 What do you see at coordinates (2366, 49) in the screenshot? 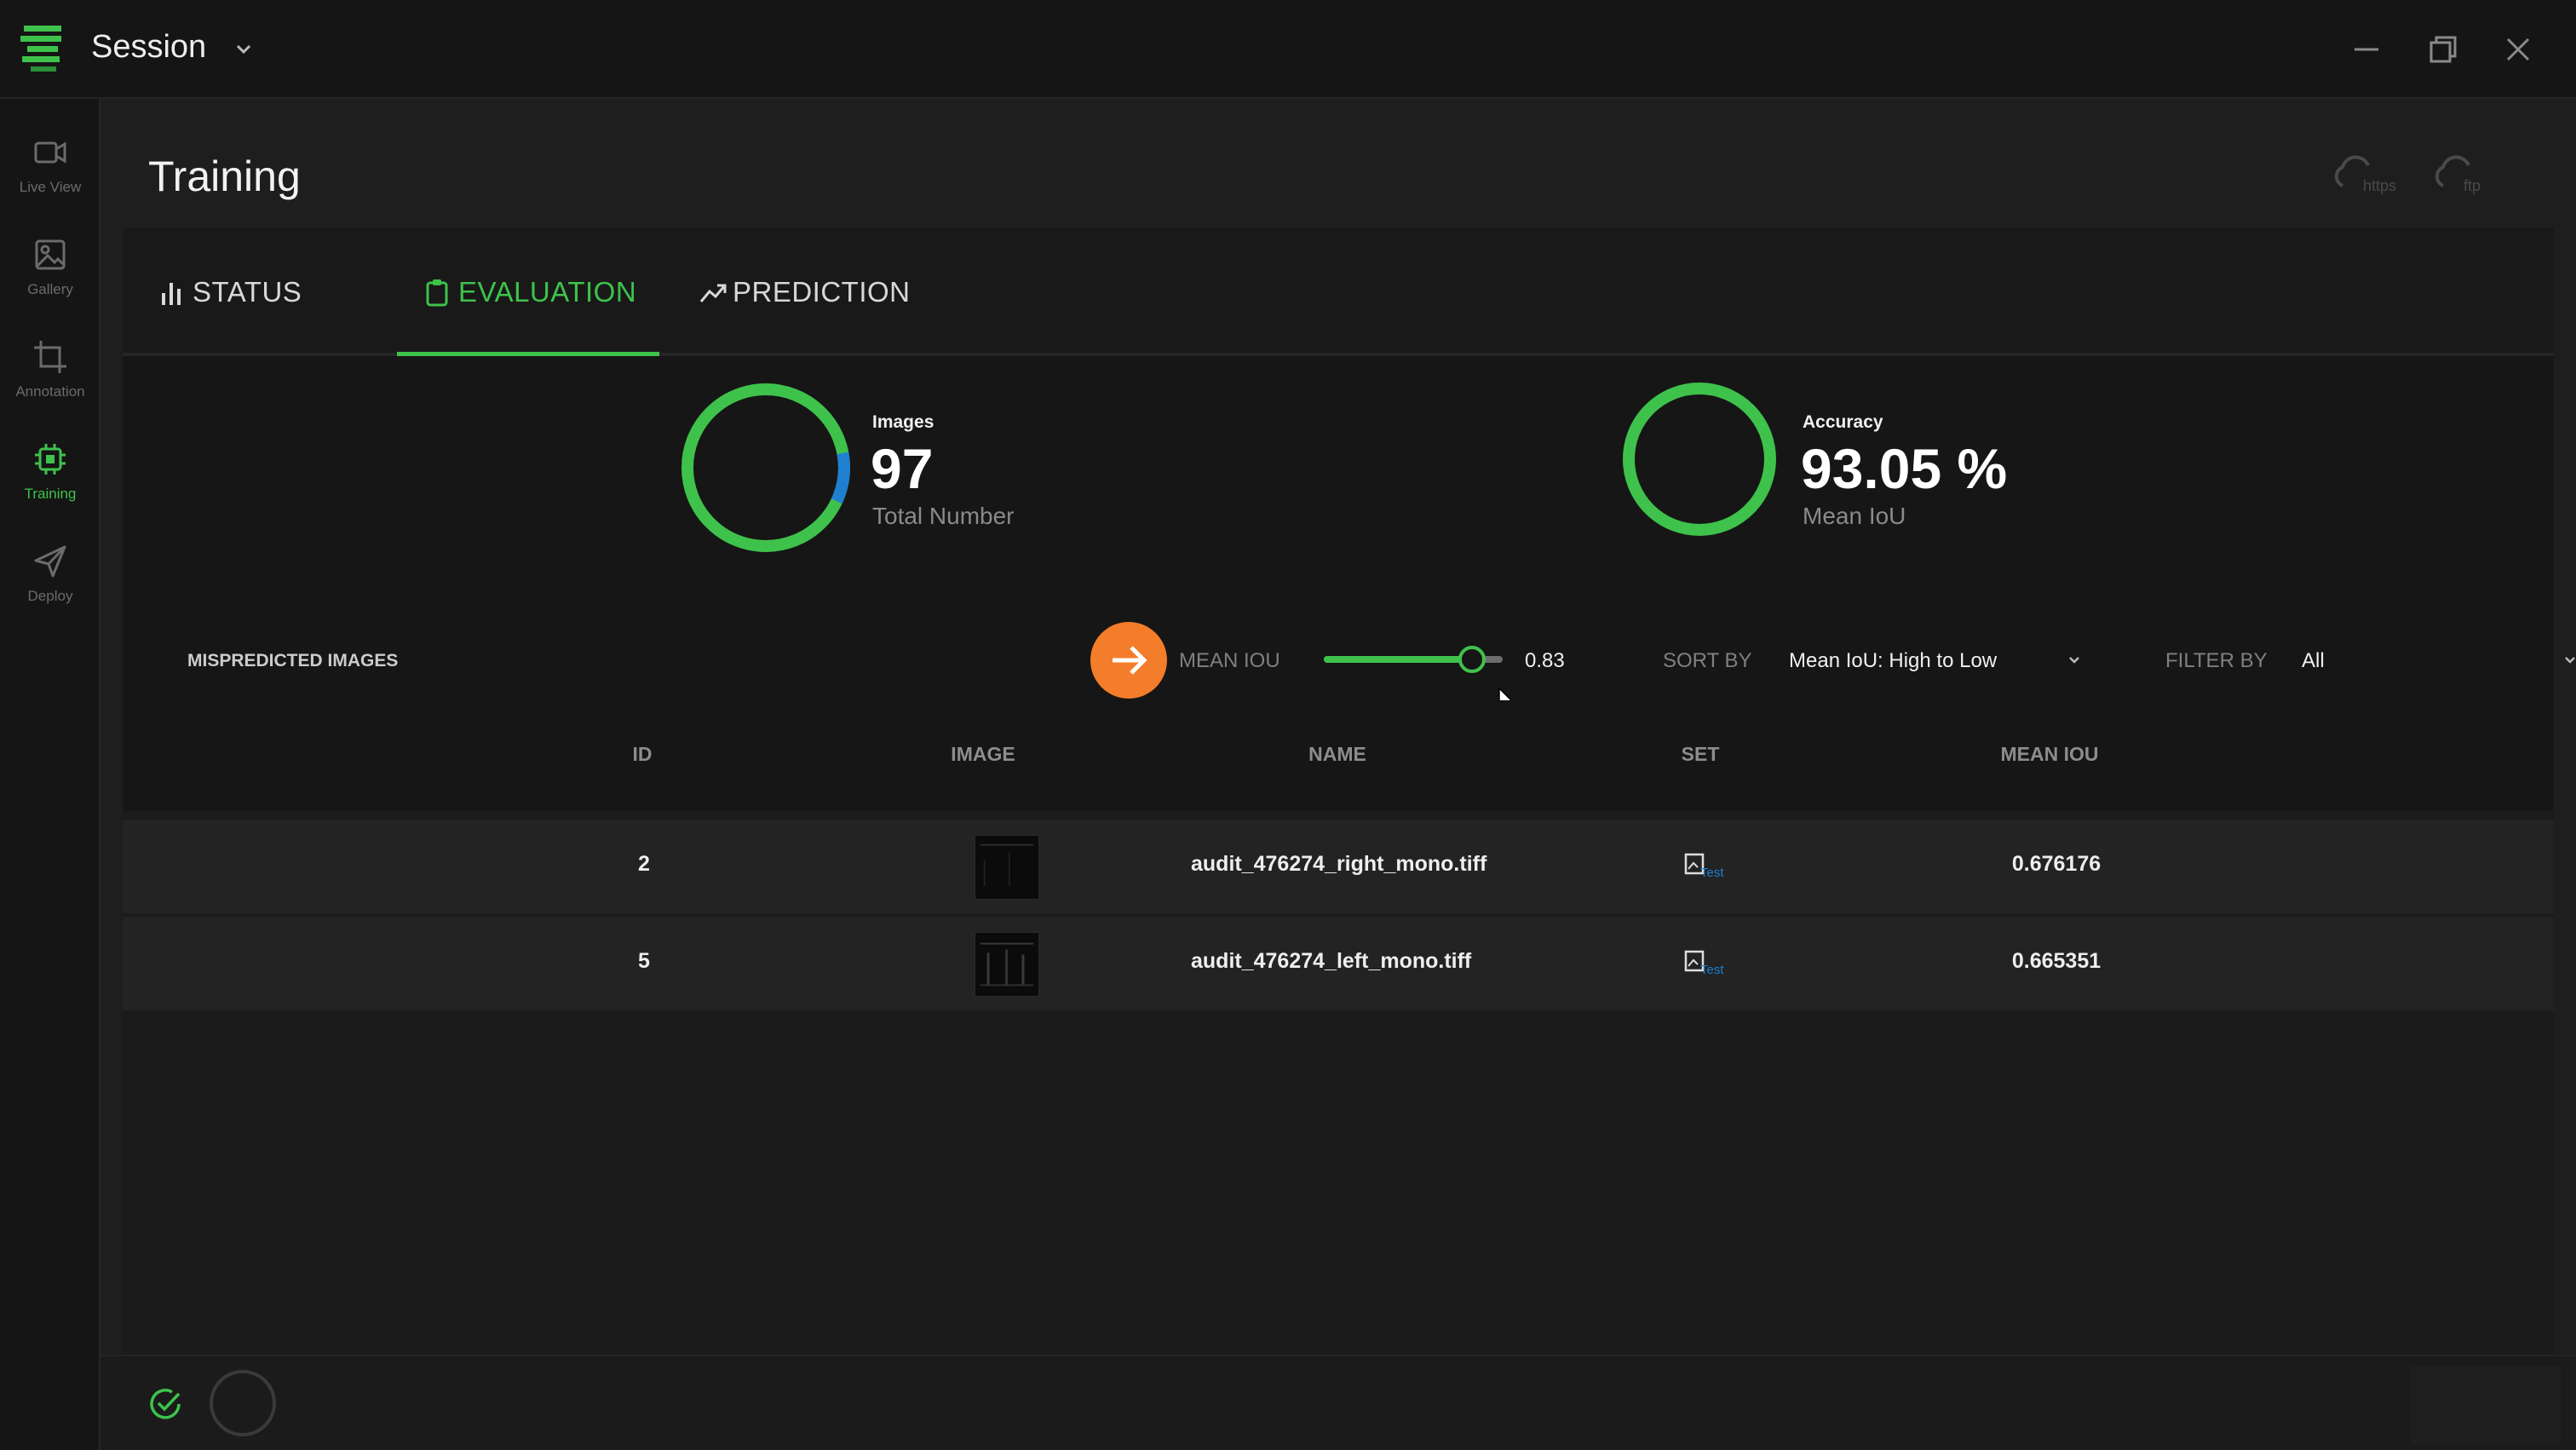
I see `minimize-icon` at bounding box center [2366, 49].